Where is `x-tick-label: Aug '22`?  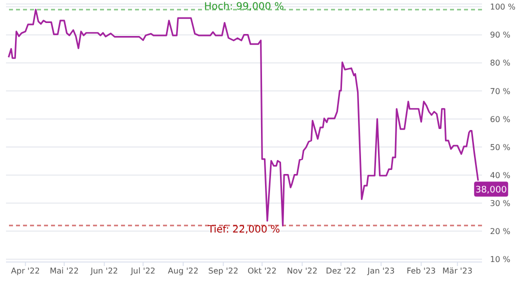
x-tick-label: Aug '22 is located at coordinates (183, 271).